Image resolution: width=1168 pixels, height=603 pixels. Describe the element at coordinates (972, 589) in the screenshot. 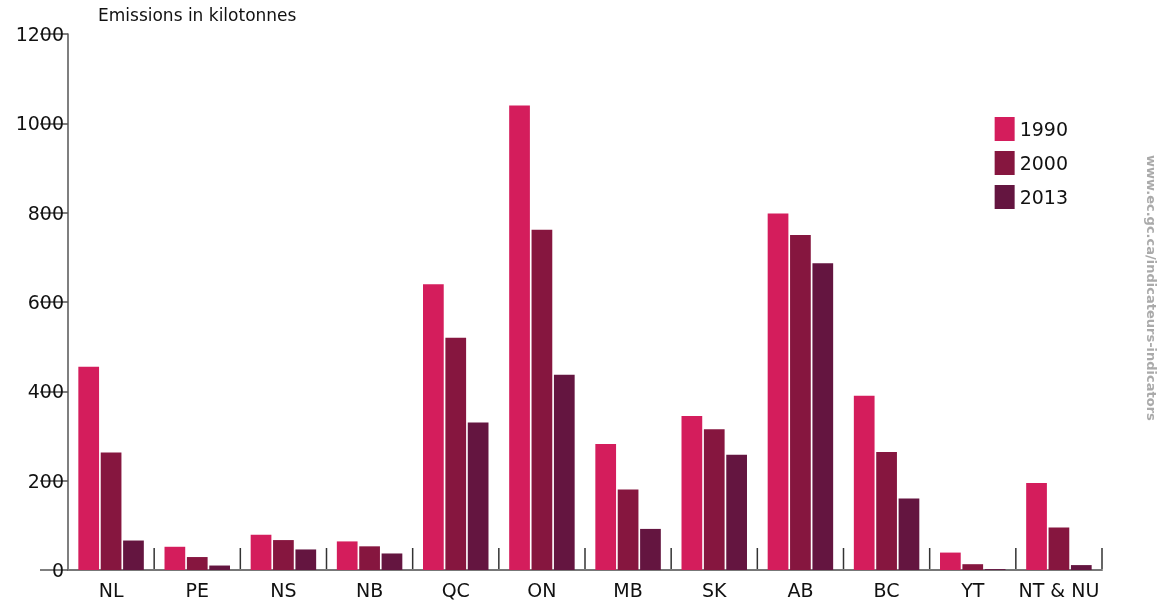

I see `x-tick-label: YT` at that location.